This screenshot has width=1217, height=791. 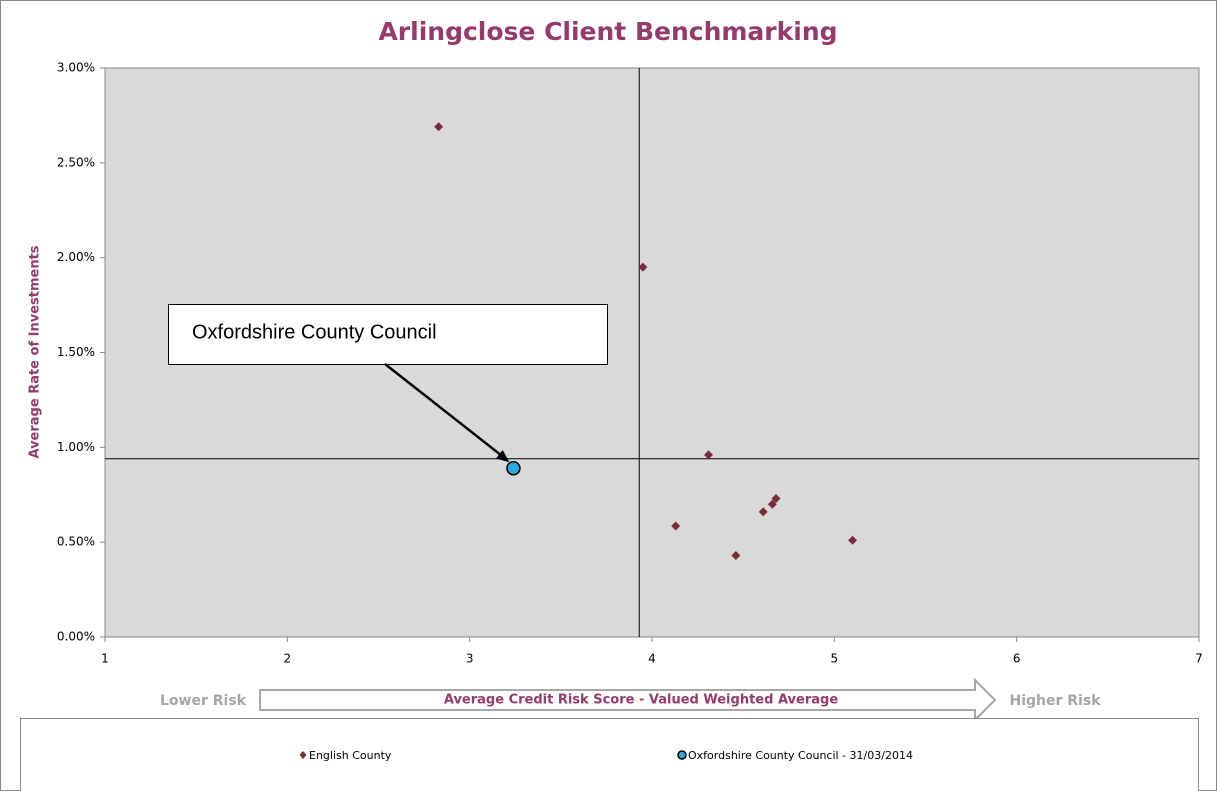 What do you see at coordinates (314, 332) in the screenshot?
I see `annotation-text: Oxfordshire County Council` at bounding box center [314, 332].